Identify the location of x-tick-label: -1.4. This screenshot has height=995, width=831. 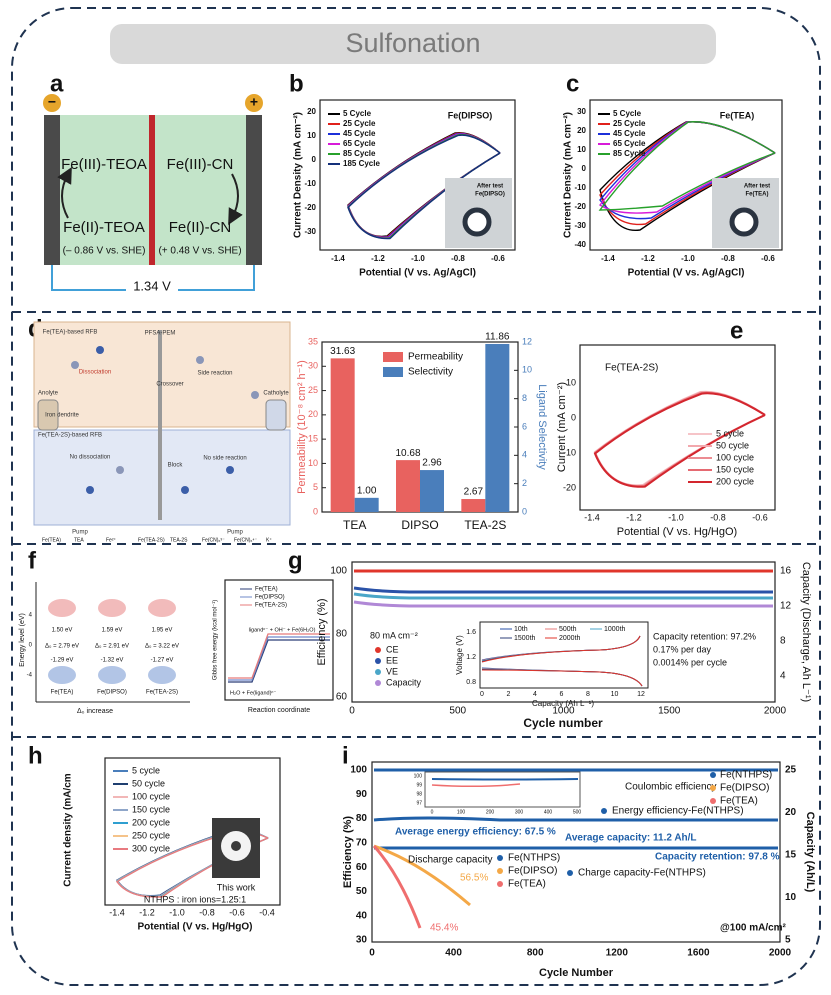
(117, 912).